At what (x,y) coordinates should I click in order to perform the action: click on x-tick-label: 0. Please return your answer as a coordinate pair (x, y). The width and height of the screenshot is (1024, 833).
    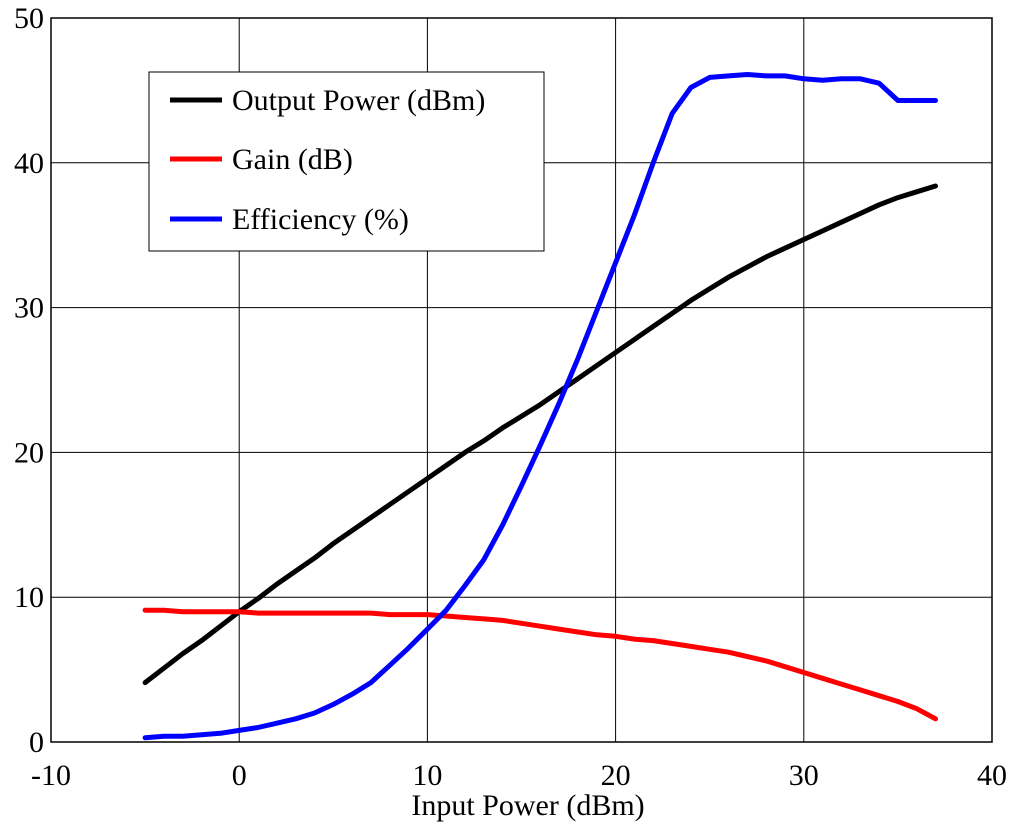
    Looking at the image, I should click on (239, 775).